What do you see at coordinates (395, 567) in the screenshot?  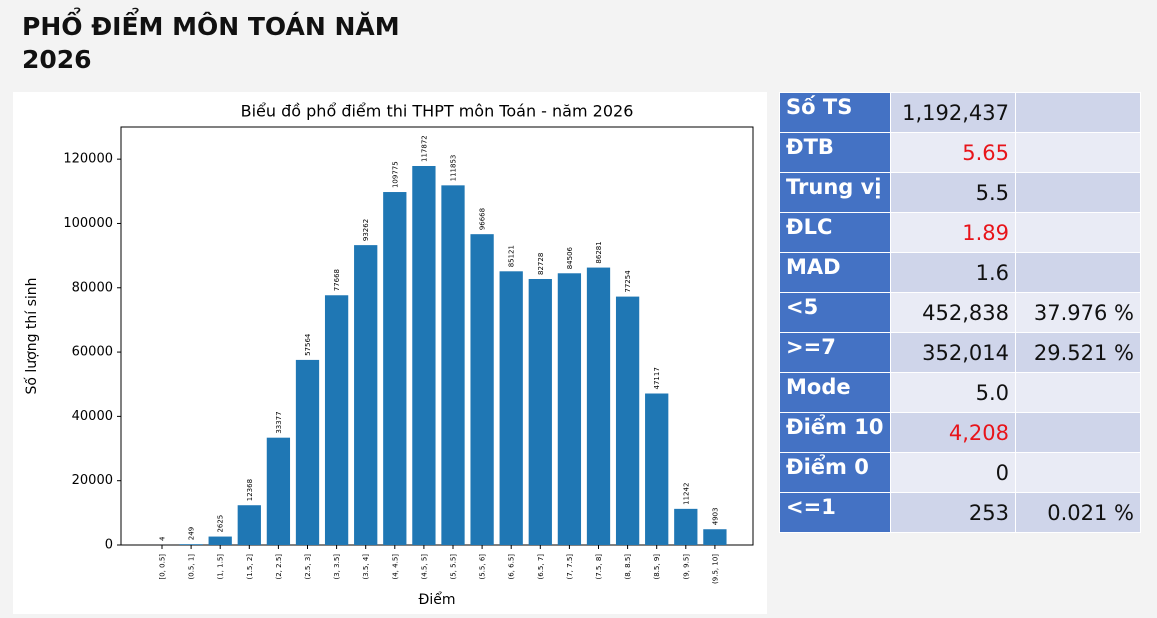 I see `x-tick-label: (4, 4.5]` at bounding box center [395, 567].